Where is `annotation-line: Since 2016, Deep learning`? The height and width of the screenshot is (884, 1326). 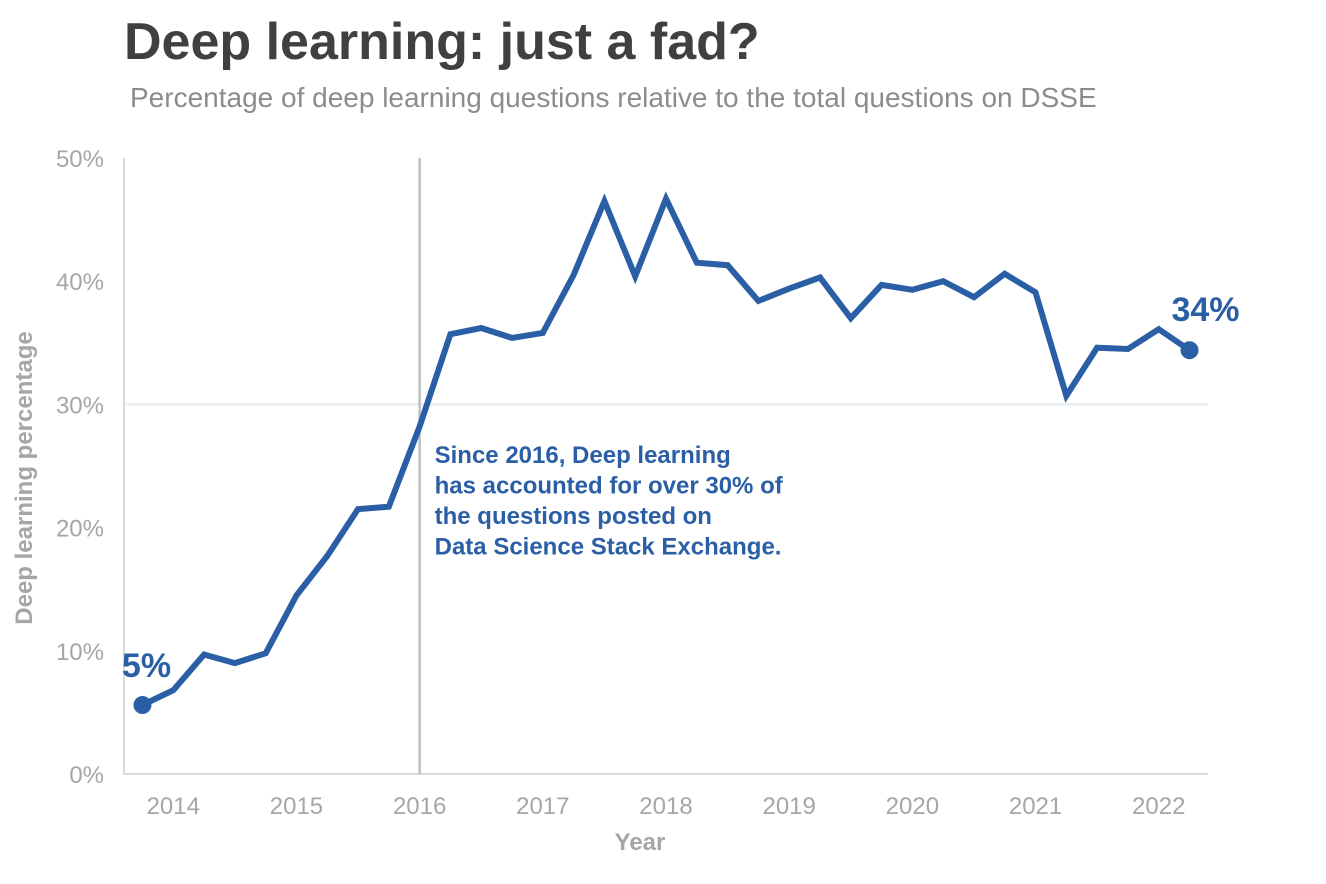 annotation-line: Since 2016, Deep learning is located at coordinates (583, 455).